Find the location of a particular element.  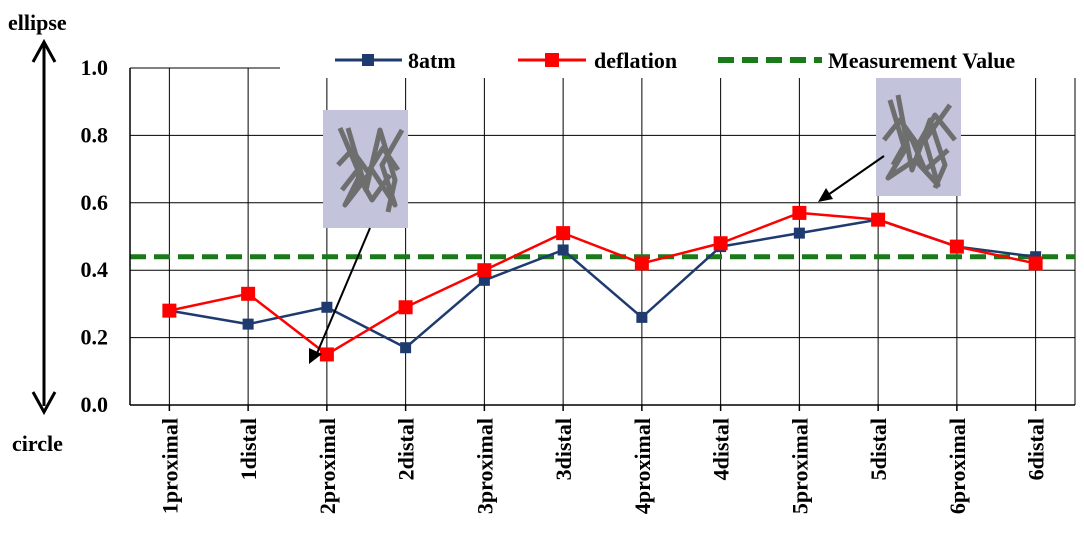

y-tick-labels: 0.0 0.2 0.4 0.6 0.8 1.0 is located at coordinates (95, 236).